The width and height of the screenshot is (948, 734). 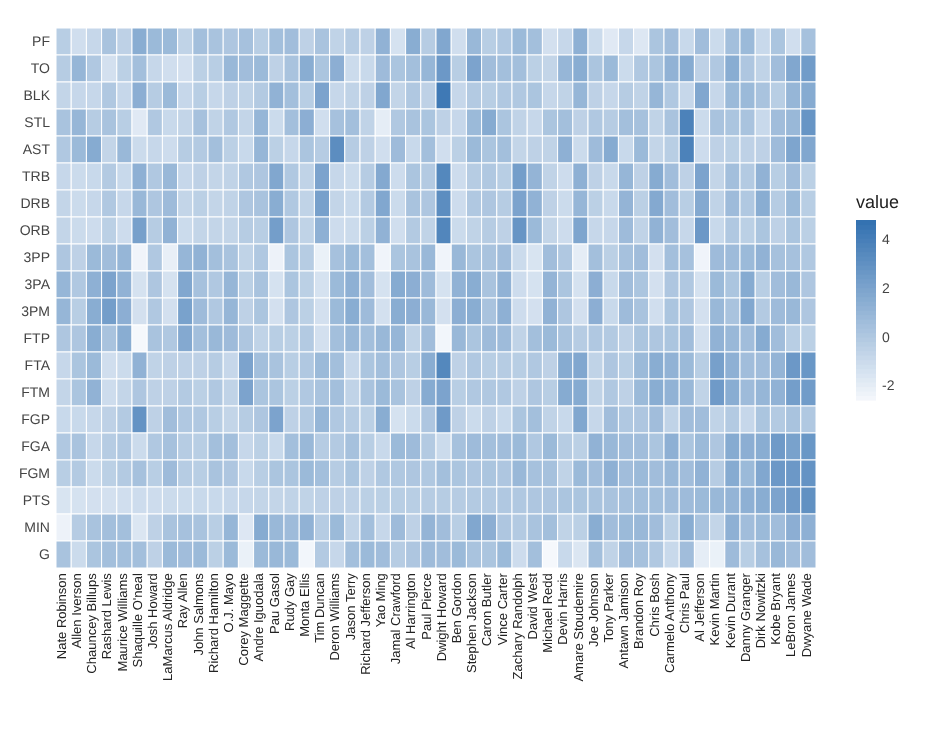 I want to click on color-bar-title: value, so click(x=878, y=202).